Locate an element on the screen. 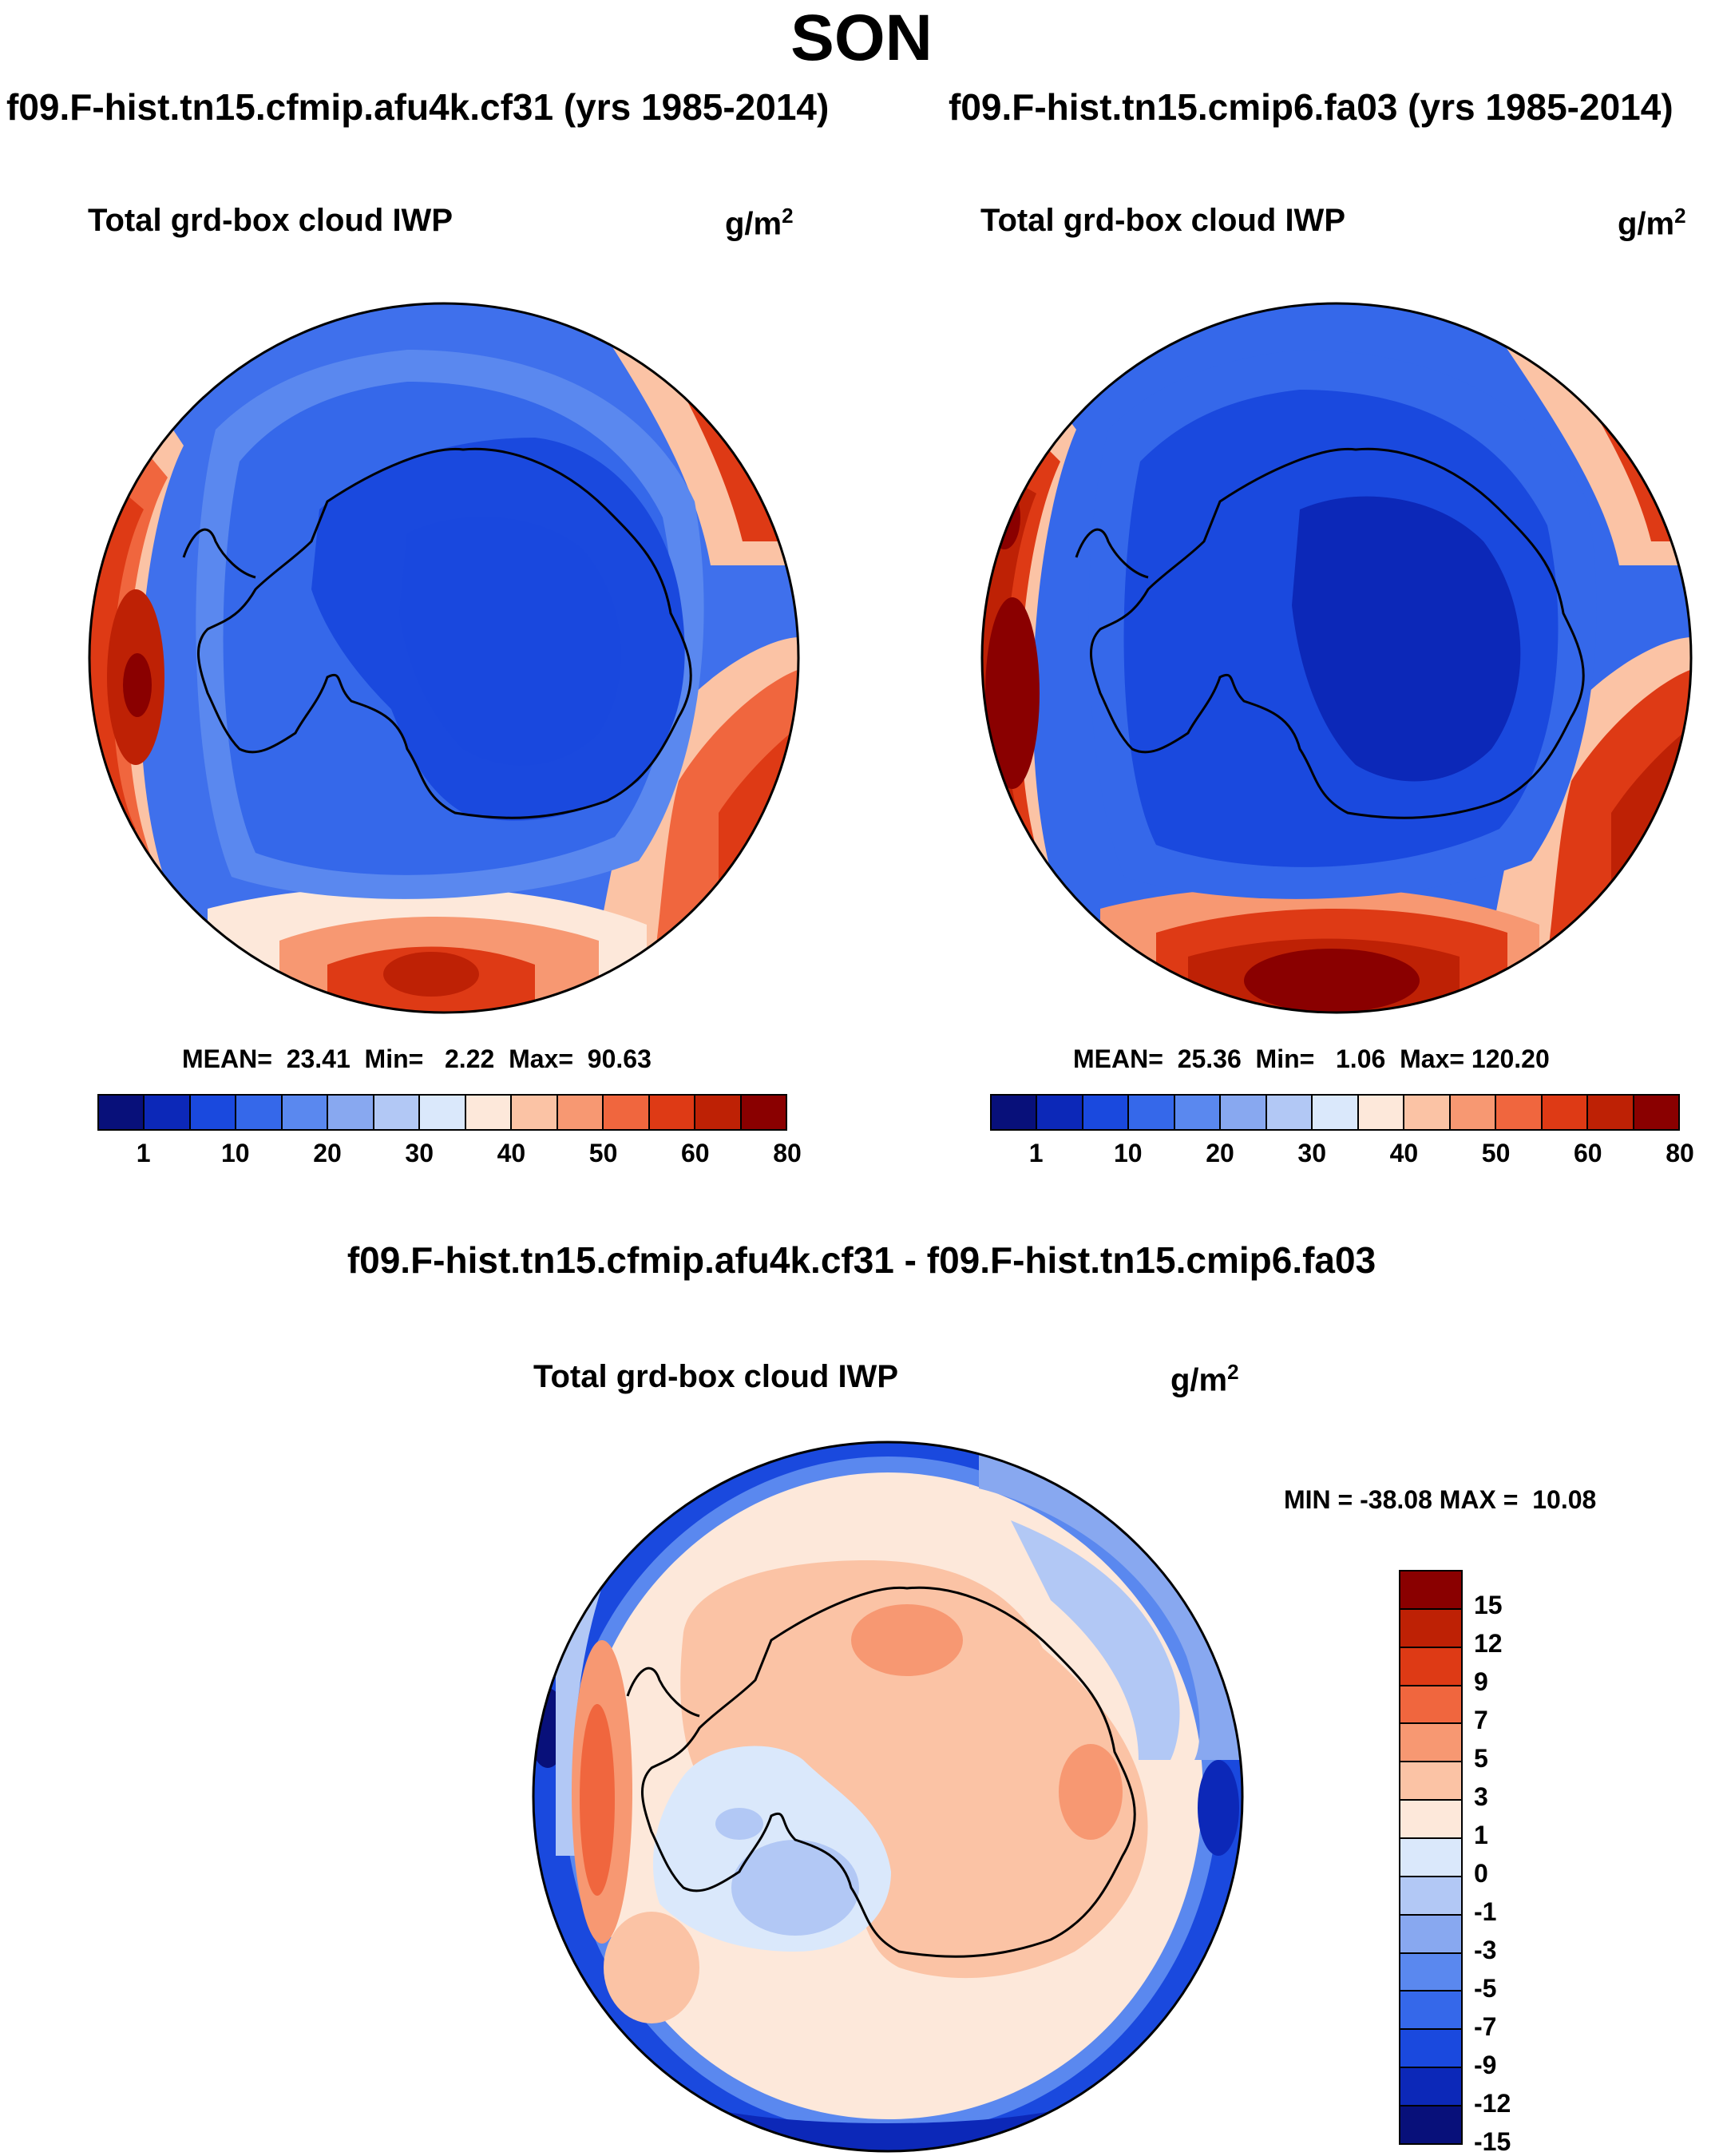  right-polar-map is located at coordinates (1337, 658).